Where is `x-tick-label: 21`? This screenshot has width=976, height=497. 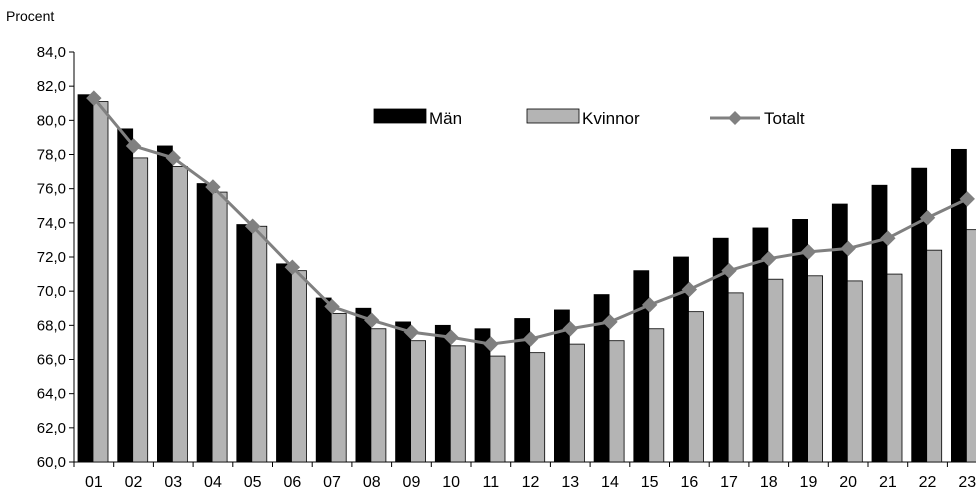 x-tick-label: 21 is located at coordinates (888, 482).